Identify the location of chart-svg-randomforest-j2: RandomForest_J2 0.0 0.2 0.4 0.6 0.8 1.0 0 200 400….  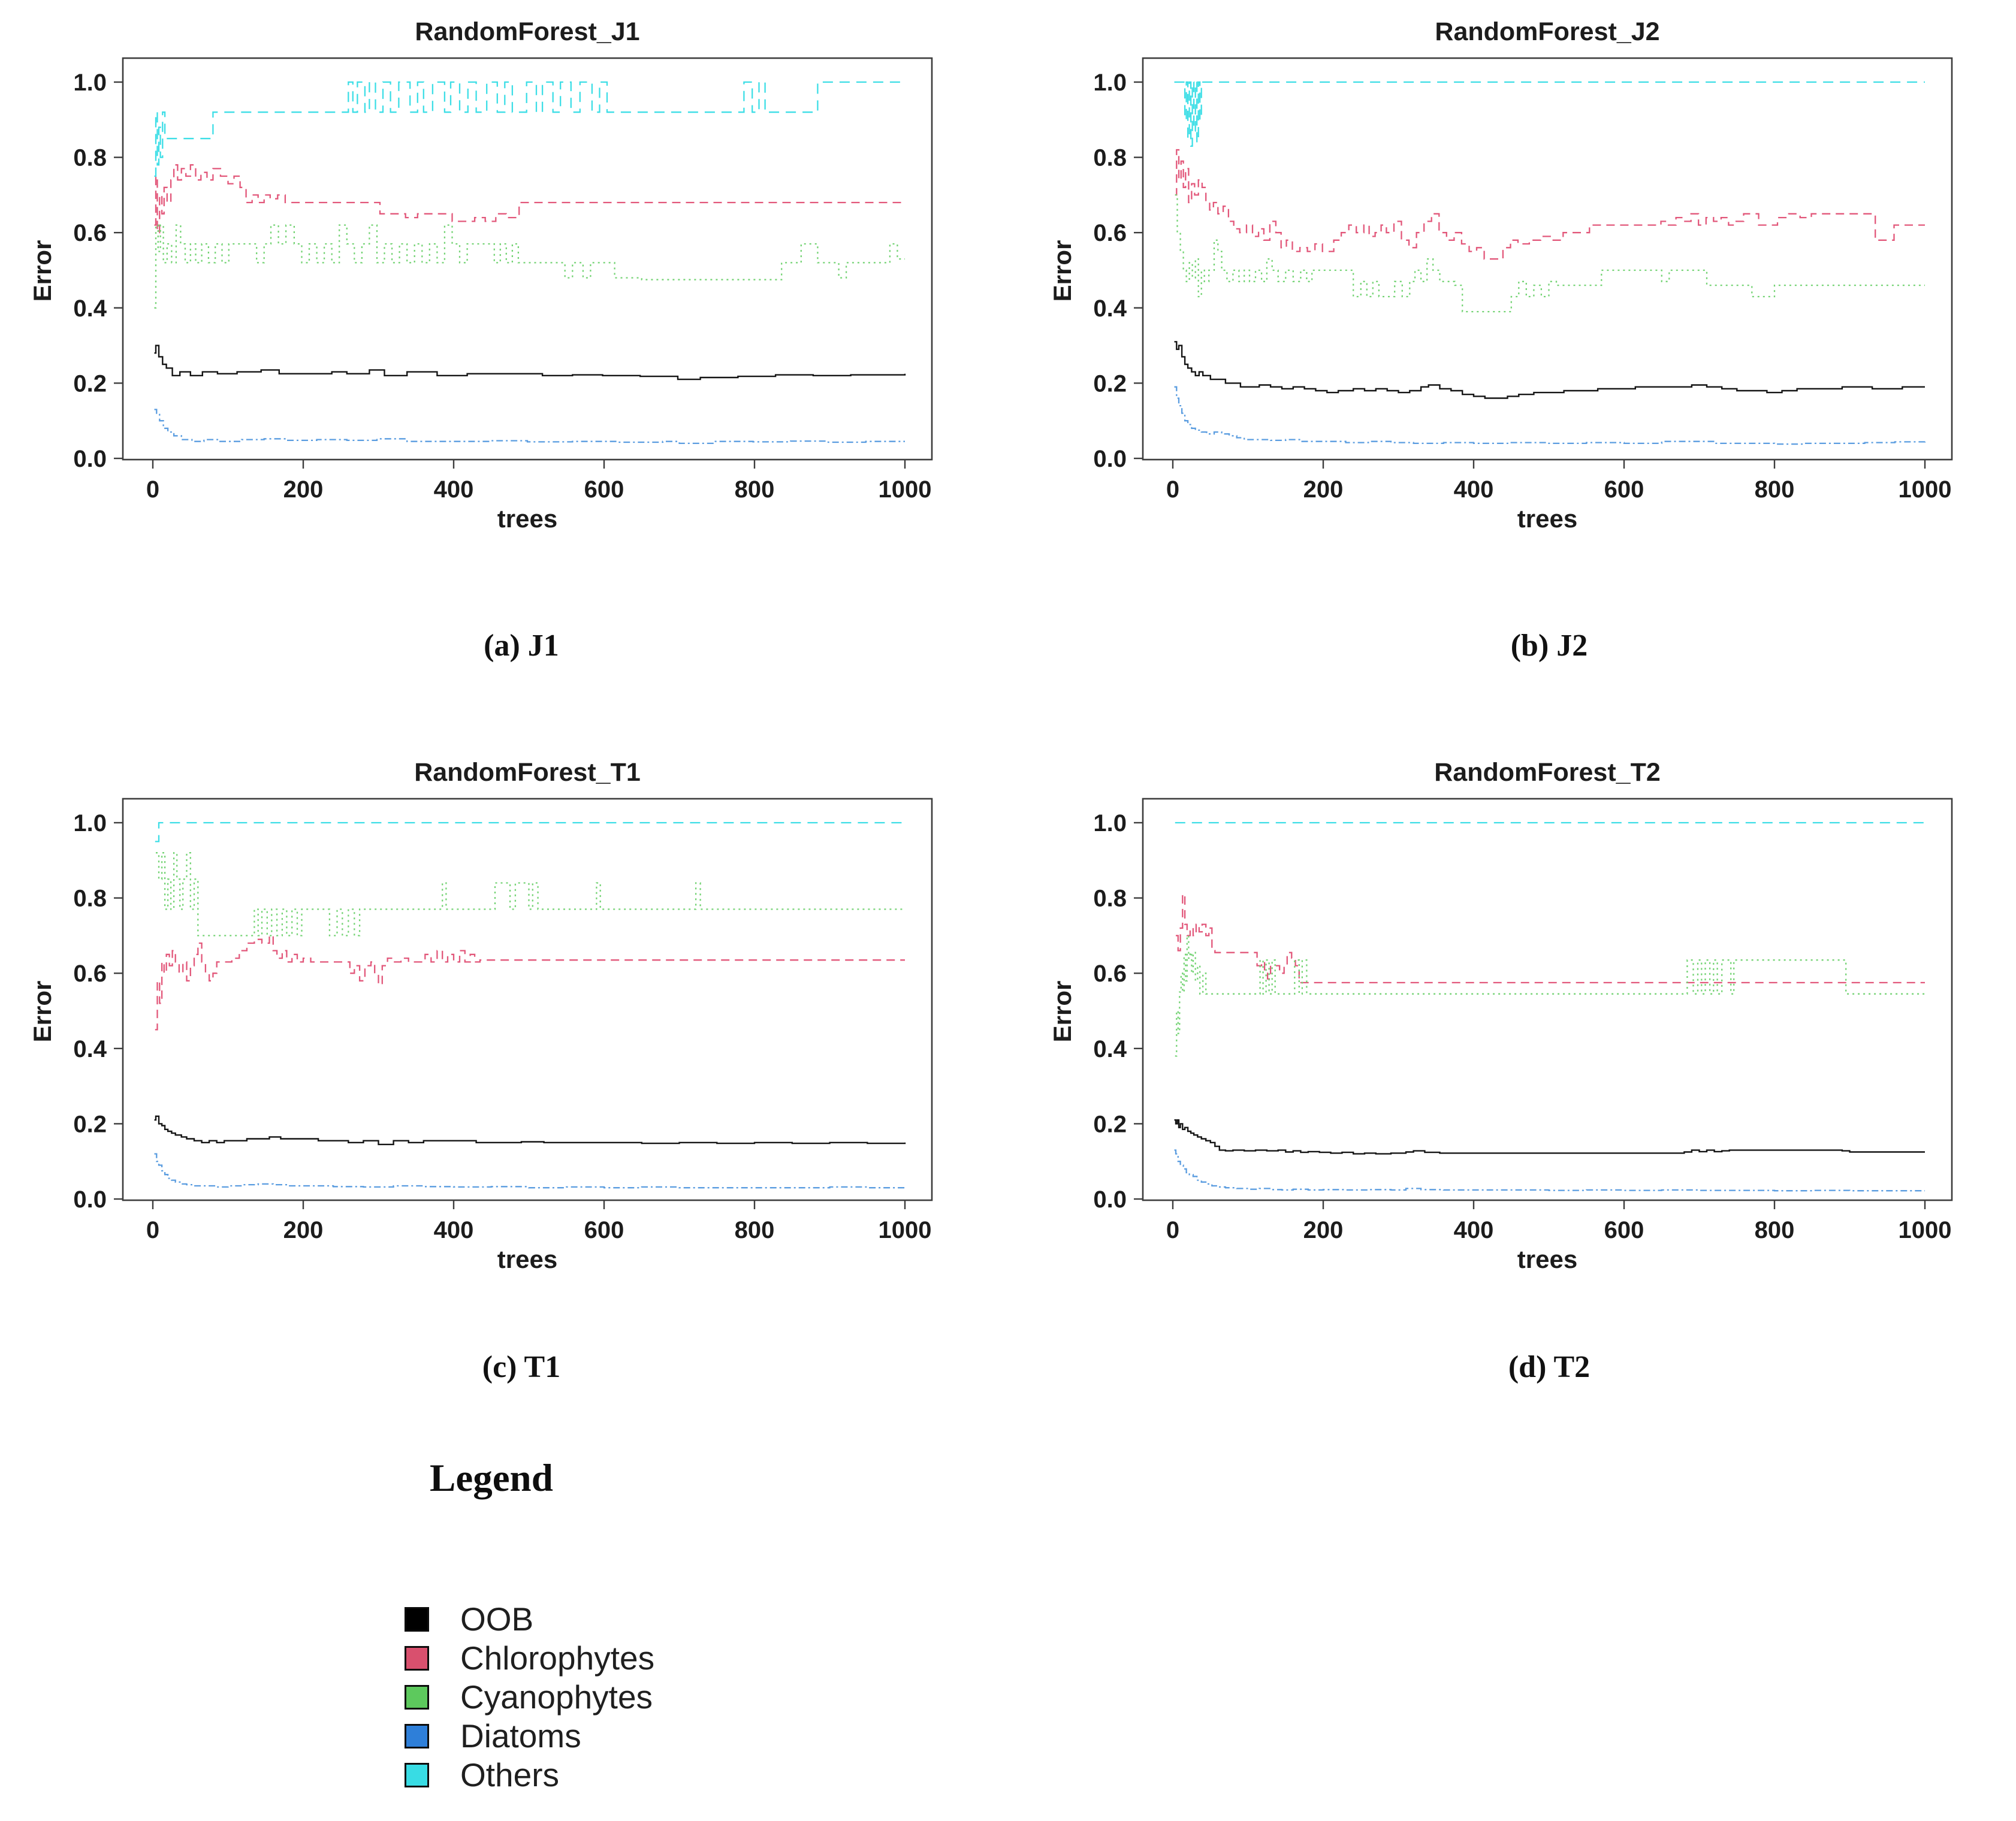
(1500, 275).